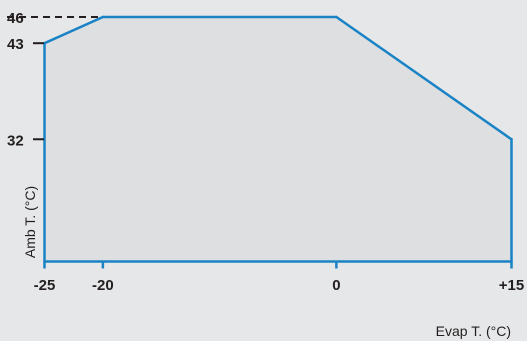 This screenshot has height=341, width=527. What do you see at coordinates (15, 44) in the screenshot?
I see `y-tick-label-43: 43` at bounding box center [15, 44].